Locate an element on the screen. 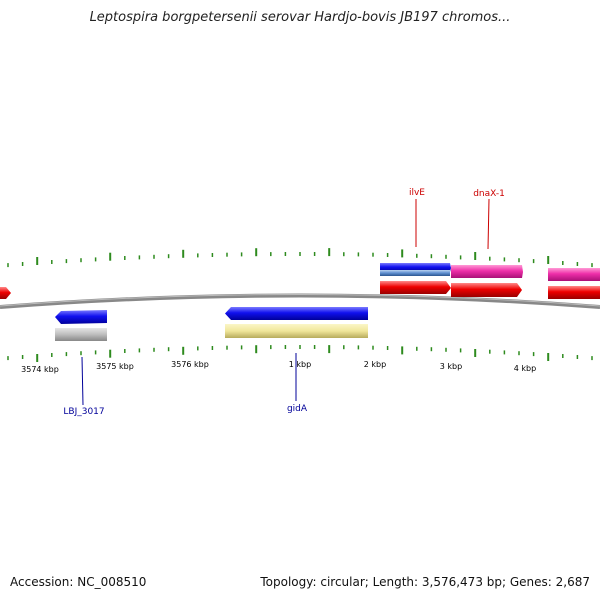 The image size is (600, 600). gene-feature-ilvE-steel is located at coordinates (415, 273).